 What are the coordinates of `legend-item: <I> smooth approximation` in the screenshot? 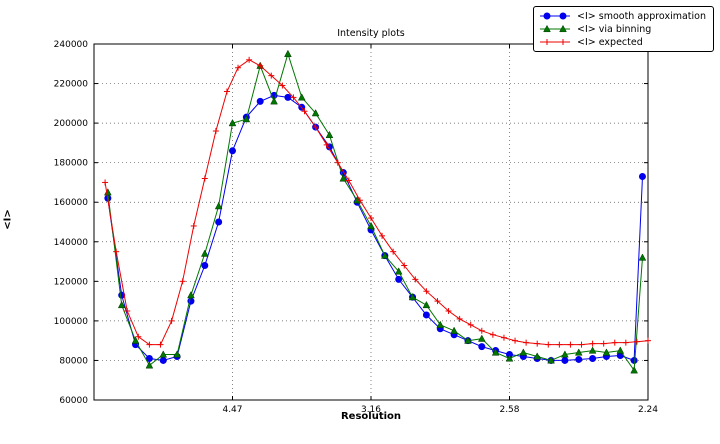 It's located at (622, 16).